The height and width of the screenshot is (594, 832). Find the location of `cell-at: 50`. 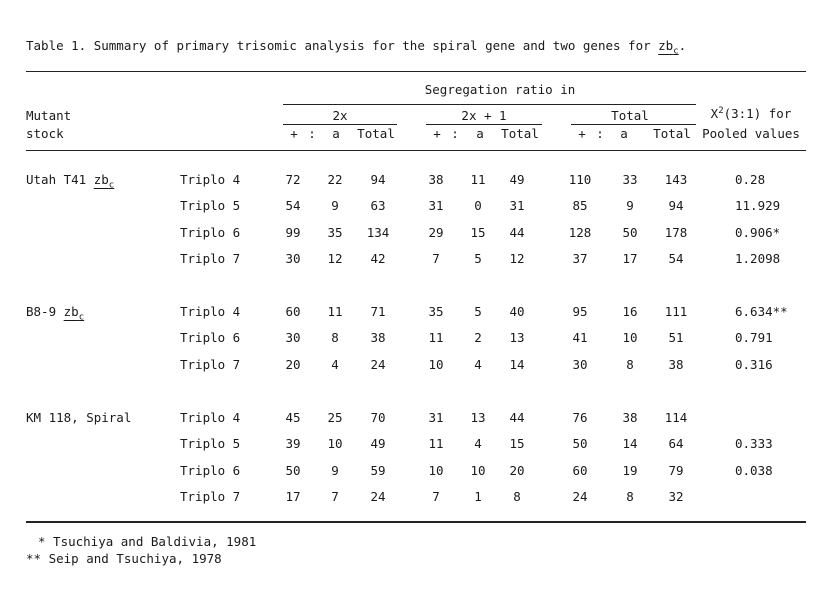

cell-at: 50 is located at coordinates (630, 232).